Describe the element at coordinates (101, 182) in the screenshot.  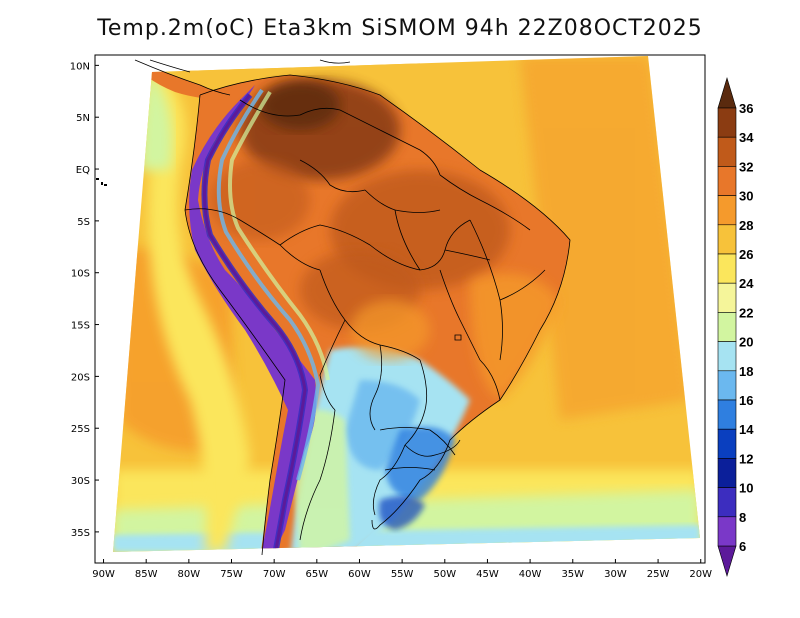
I see `galapagos-islands` at that location.